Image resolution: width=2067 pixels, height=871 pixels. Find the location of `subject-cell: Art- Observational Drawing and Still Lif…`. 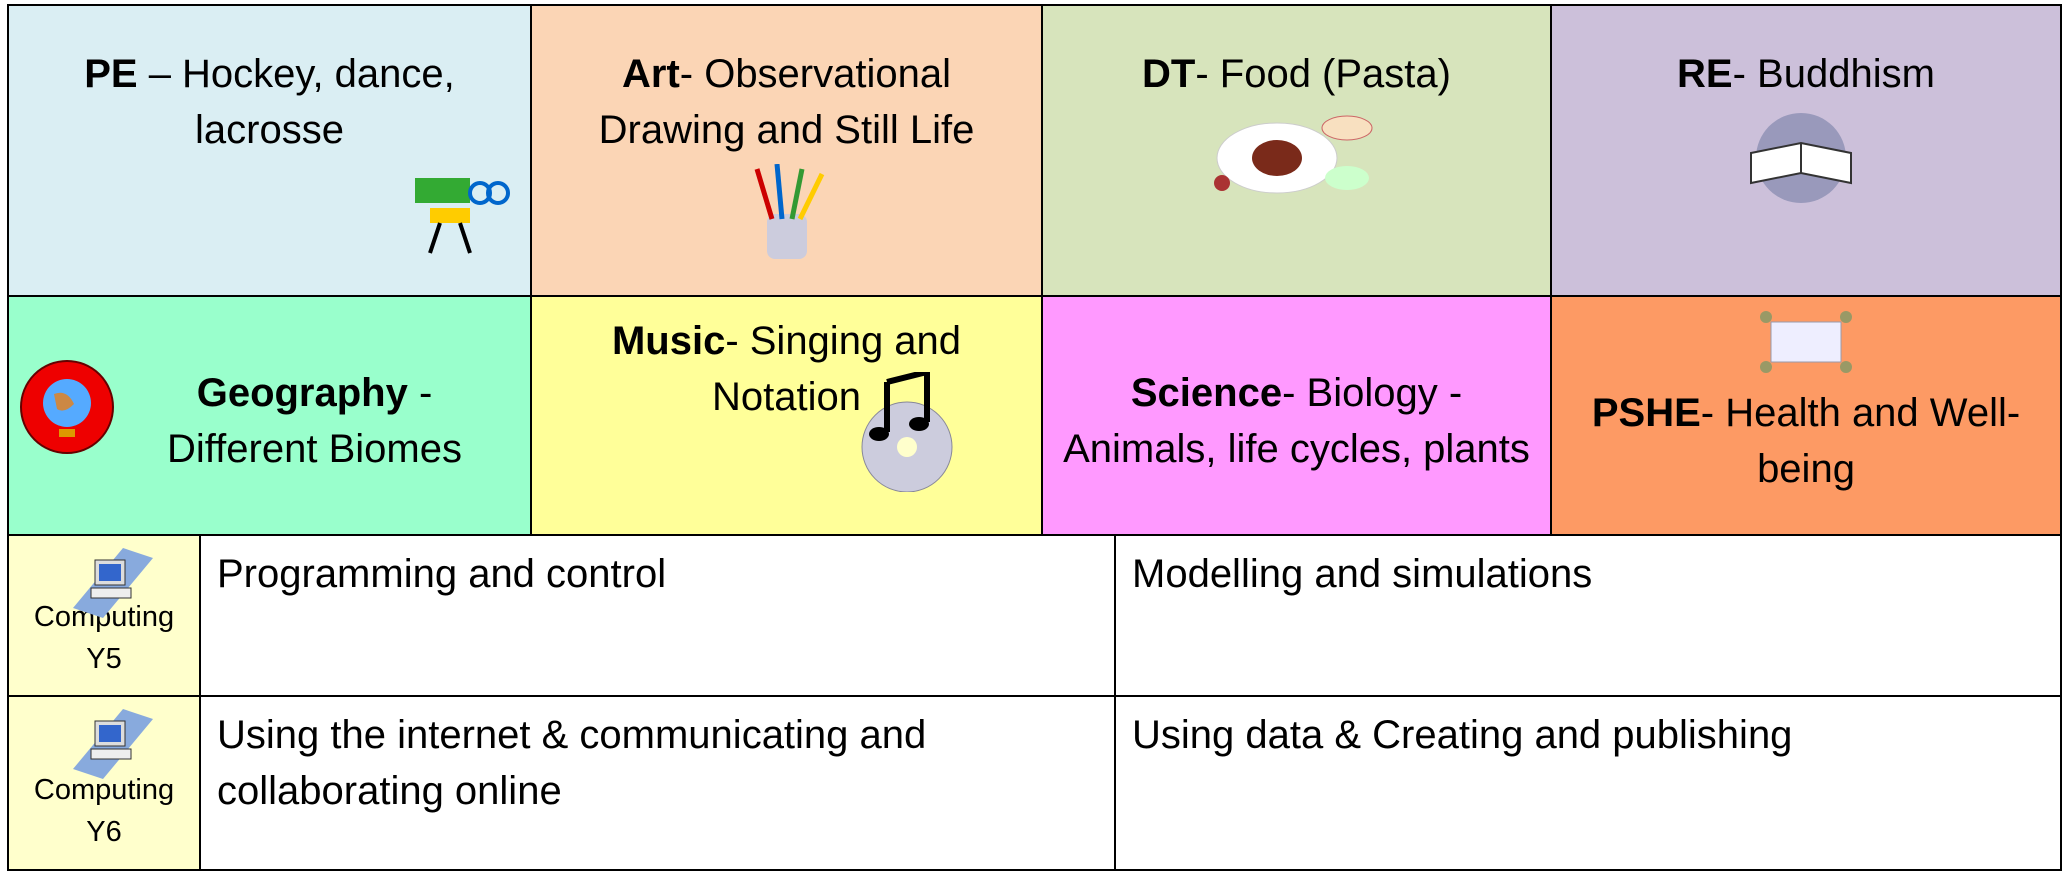

subject-cell: Art- Observational Drawing and Still Lif… is located at coordinates (786, 150).